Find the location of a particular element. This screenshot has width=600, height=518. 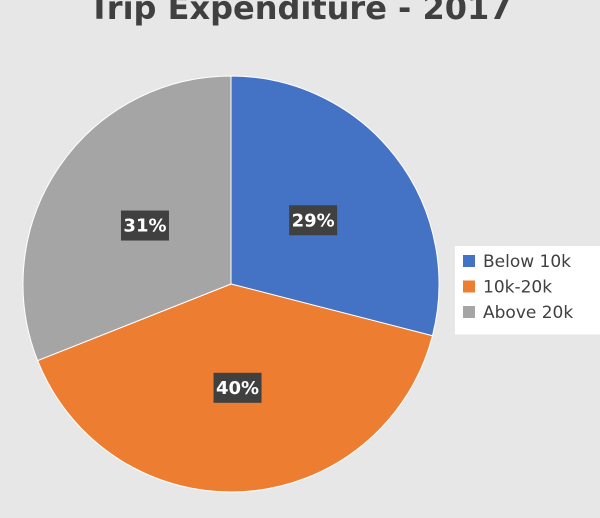

legend-label: 10k-20k is located at coordinates (517, 288).